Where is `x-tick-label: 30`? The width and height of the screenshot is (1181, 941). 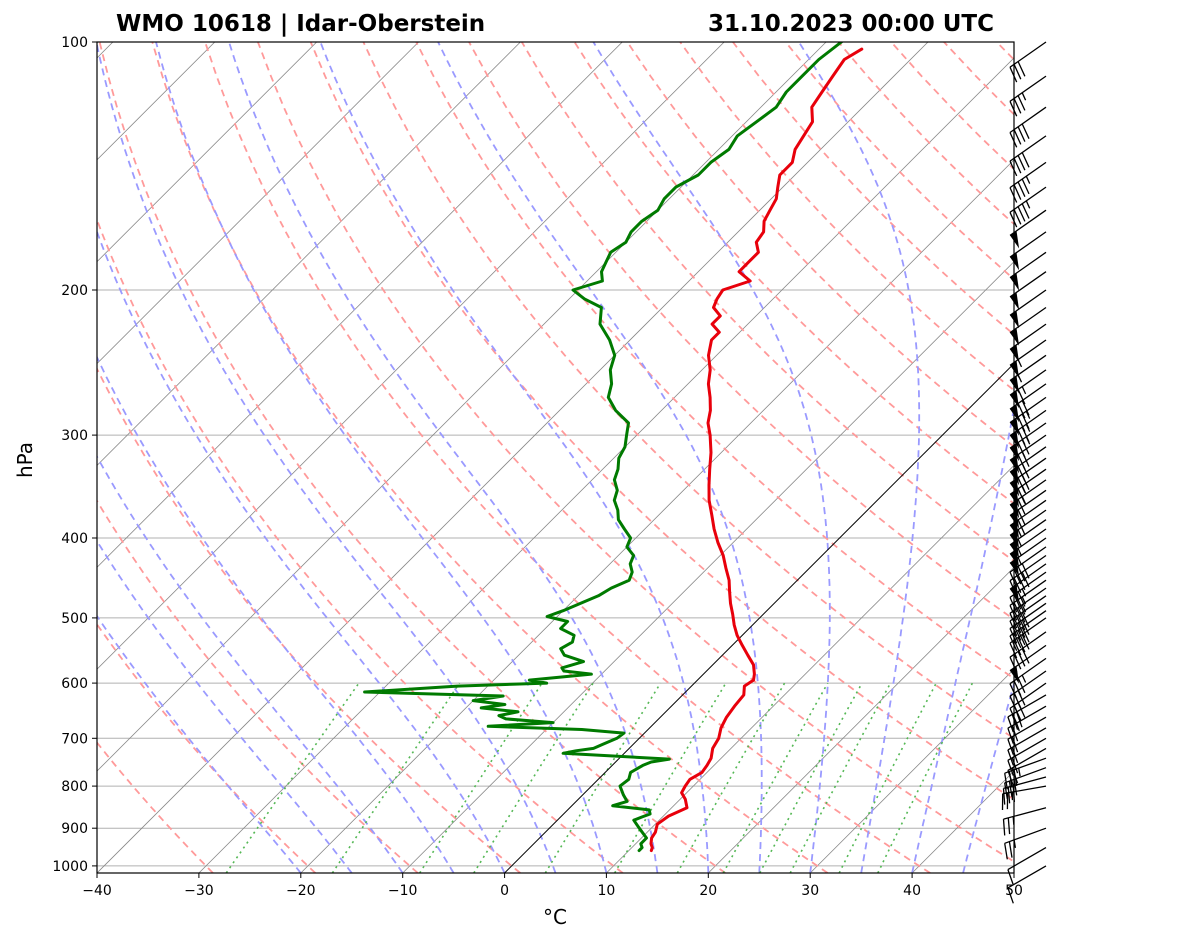 x-tick-label: 30 is located at coordinates (810, 891).